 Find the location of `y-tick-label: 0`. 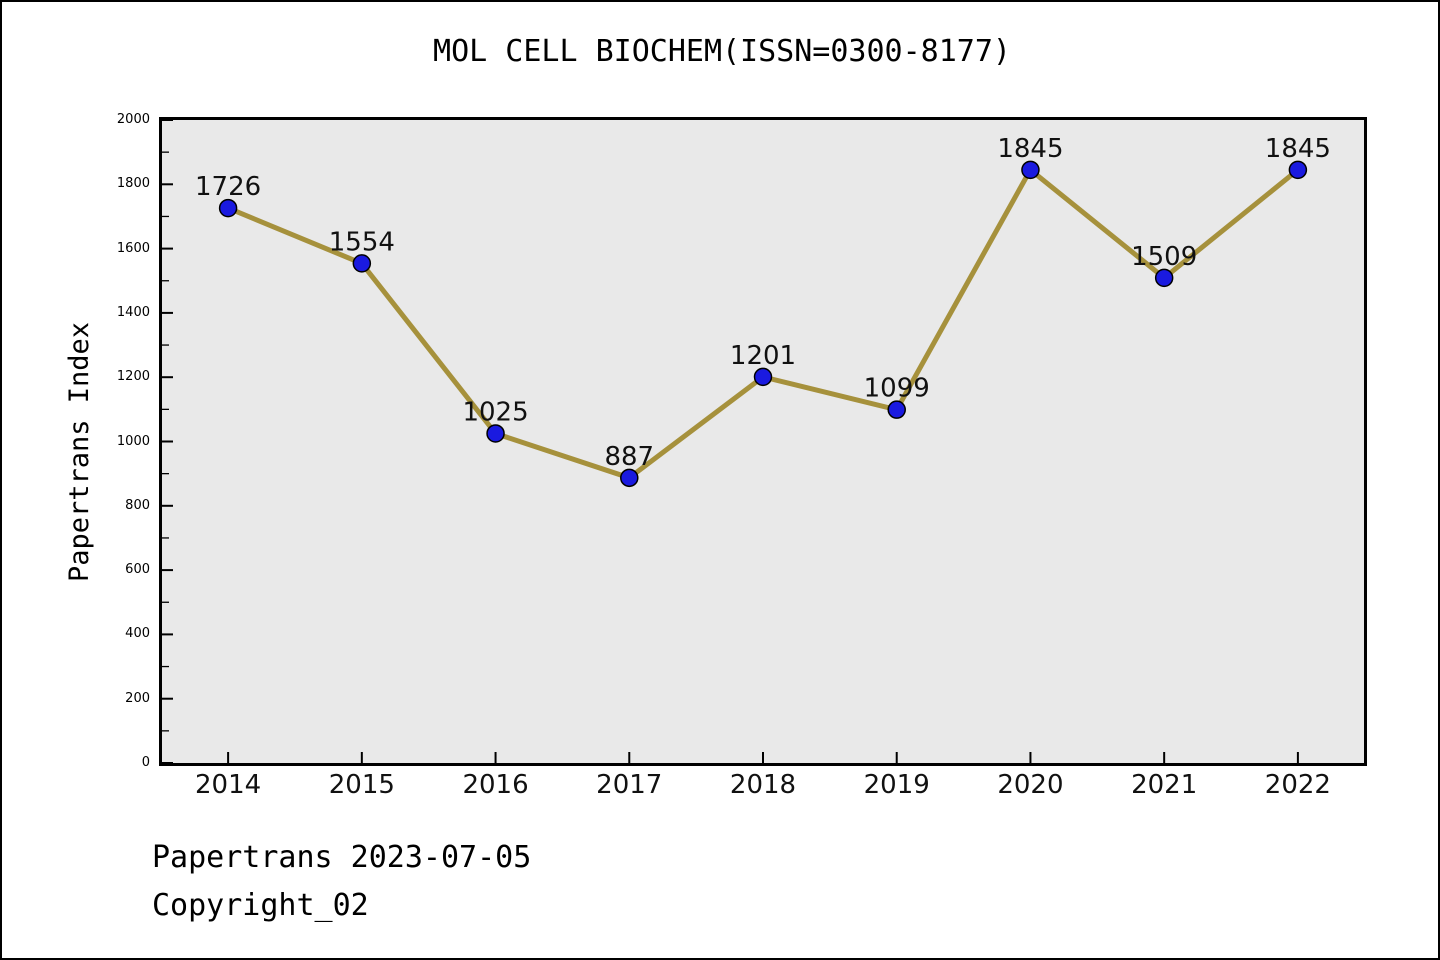

y-tick-label: 0 is located at coordinates (145, 762).